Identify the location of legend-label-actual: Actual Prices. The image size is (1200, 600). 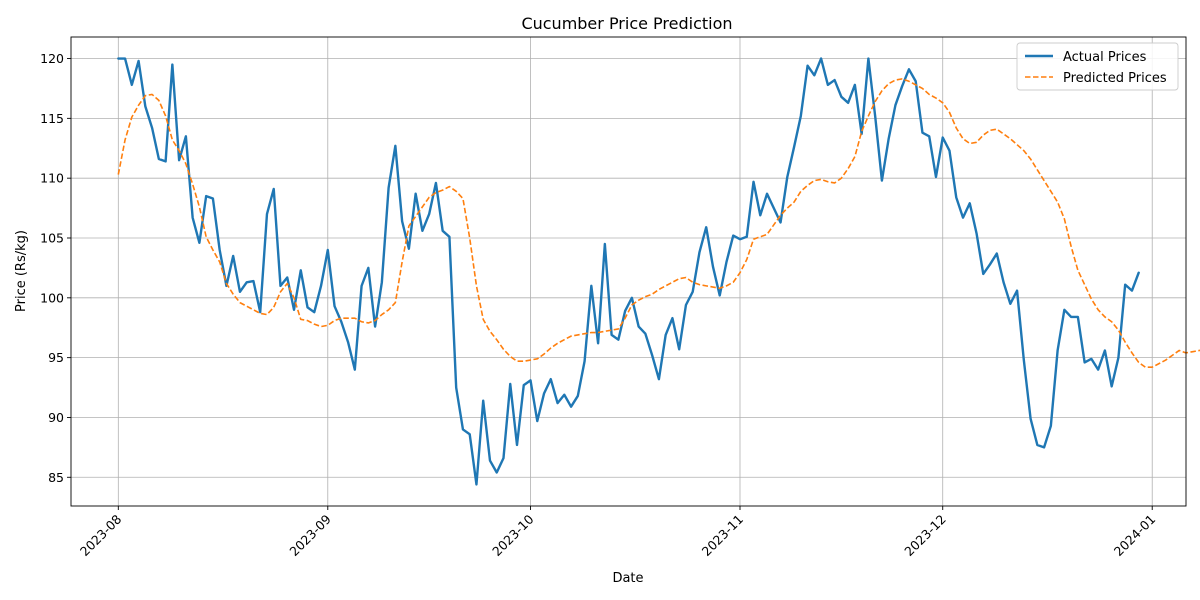
(1105, 57).